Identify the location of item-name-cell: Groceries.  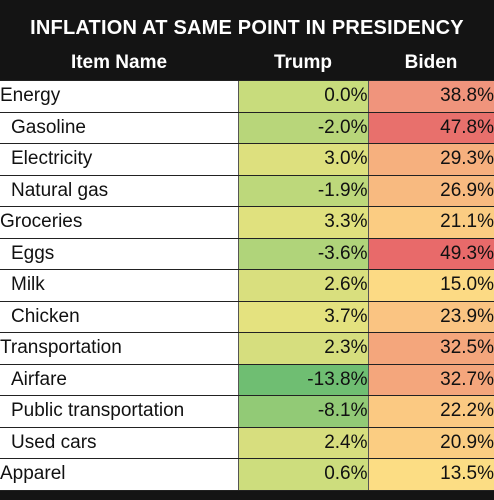
(119, 222).